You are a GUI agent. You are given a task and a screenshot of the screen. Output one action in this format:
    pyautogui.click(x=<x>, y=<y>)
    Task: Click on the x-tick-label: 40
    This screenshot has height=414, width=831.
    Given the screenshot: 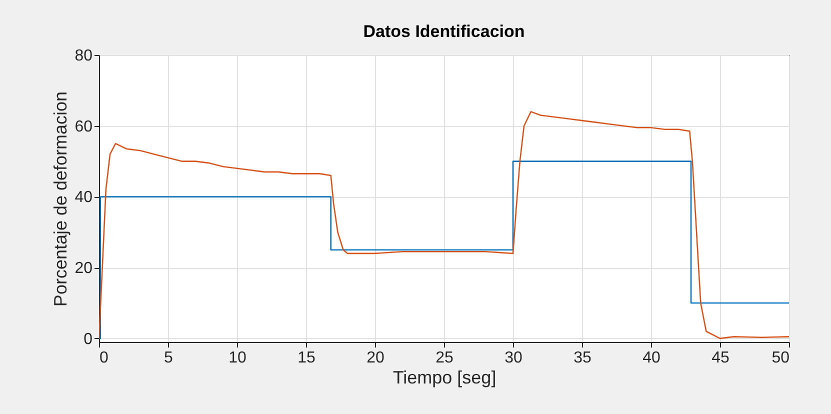 What is the action you would take?
    pyautogui.click(x=651, y=358)
    